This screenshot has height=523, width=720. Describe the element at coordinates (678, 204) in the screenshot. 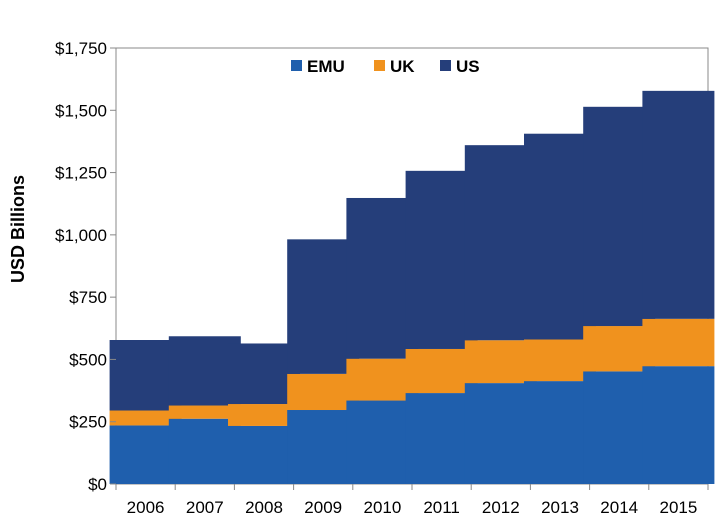

I see `bar-us-2015` at that location.